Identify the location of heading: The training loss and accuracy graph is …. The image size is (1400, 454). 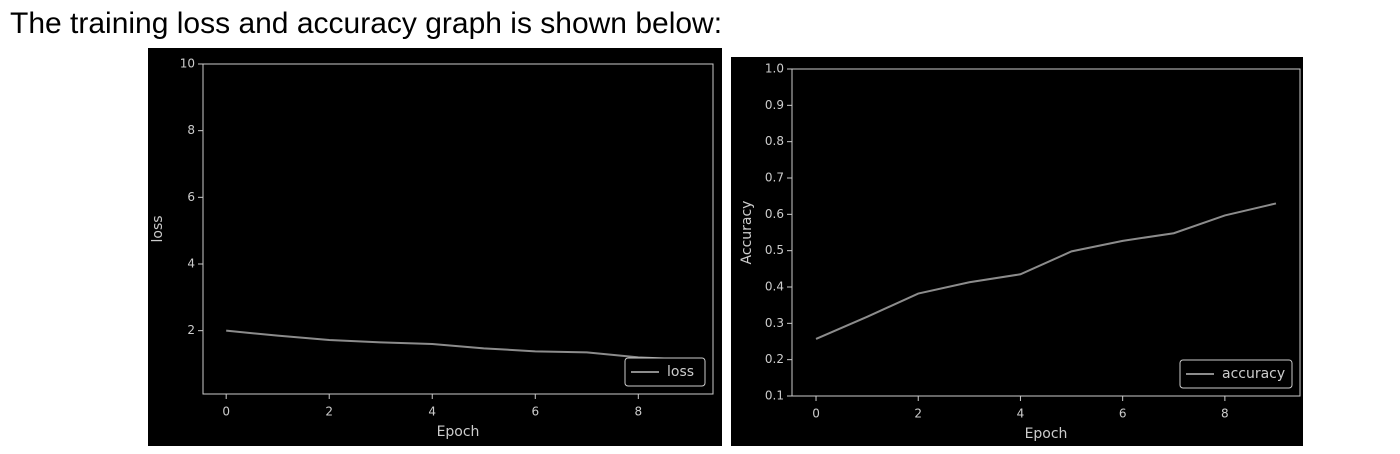
(366, 23).